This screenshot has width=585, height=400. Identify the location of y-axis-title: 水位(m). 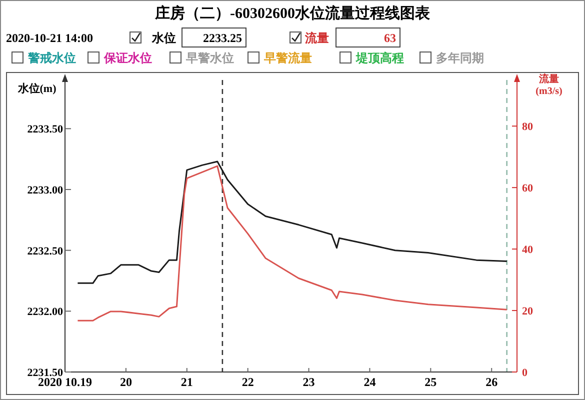
(36, 88).